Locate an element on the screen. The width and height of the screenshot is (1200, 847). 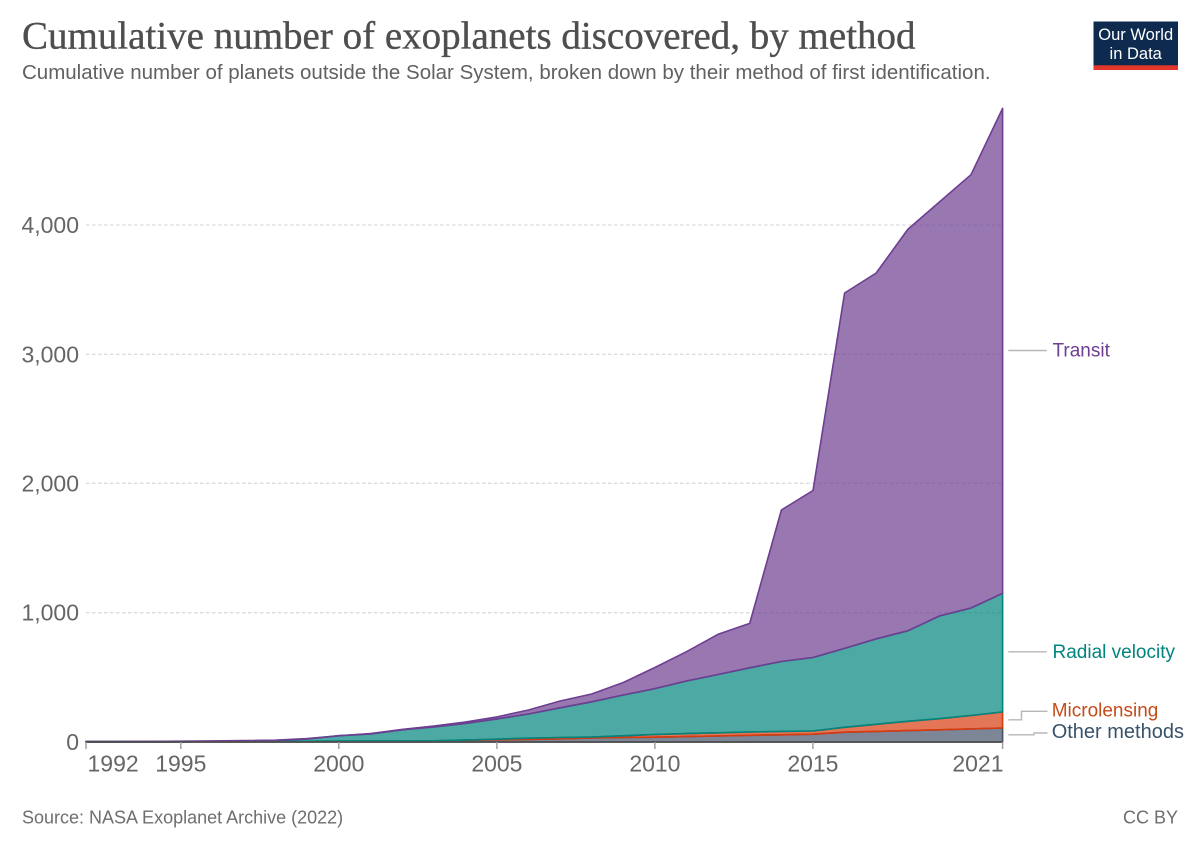
svg-text: Microlensing is located at coordinates (1105, 711).